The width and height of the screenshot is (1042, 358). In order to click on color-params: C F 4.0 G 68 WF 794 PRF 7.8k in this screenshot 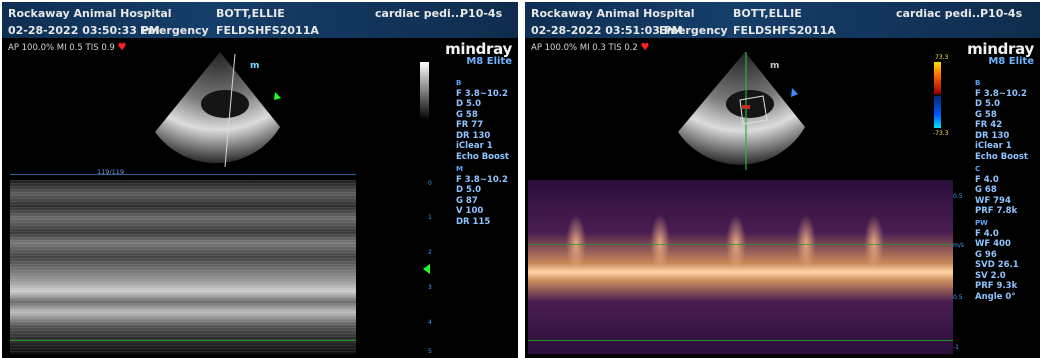, I will do `click(996, 190)`.